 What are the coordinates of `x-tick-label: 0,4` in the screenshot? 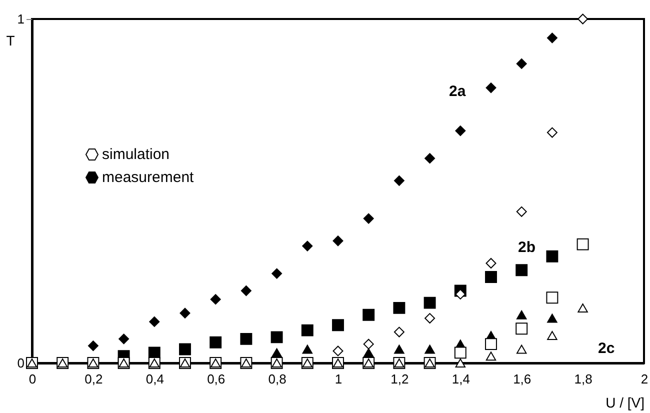 It's located at (155, 379).